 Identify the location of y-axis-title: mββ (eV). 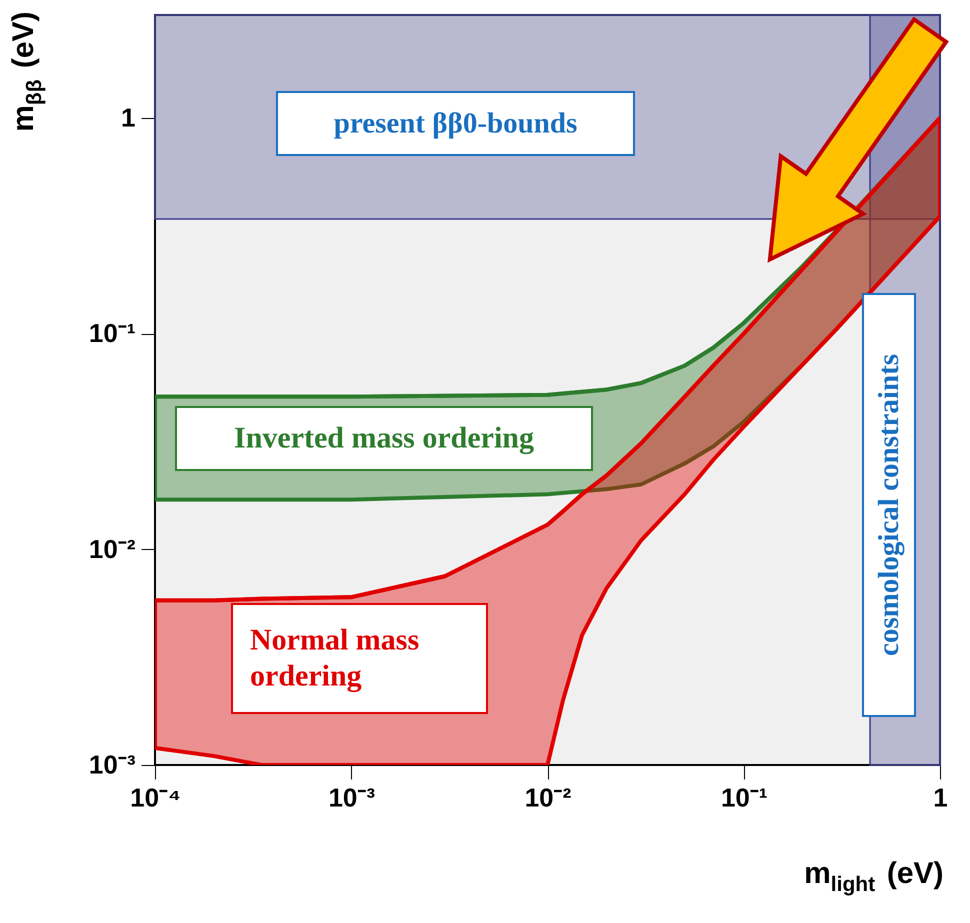
(26, 71).